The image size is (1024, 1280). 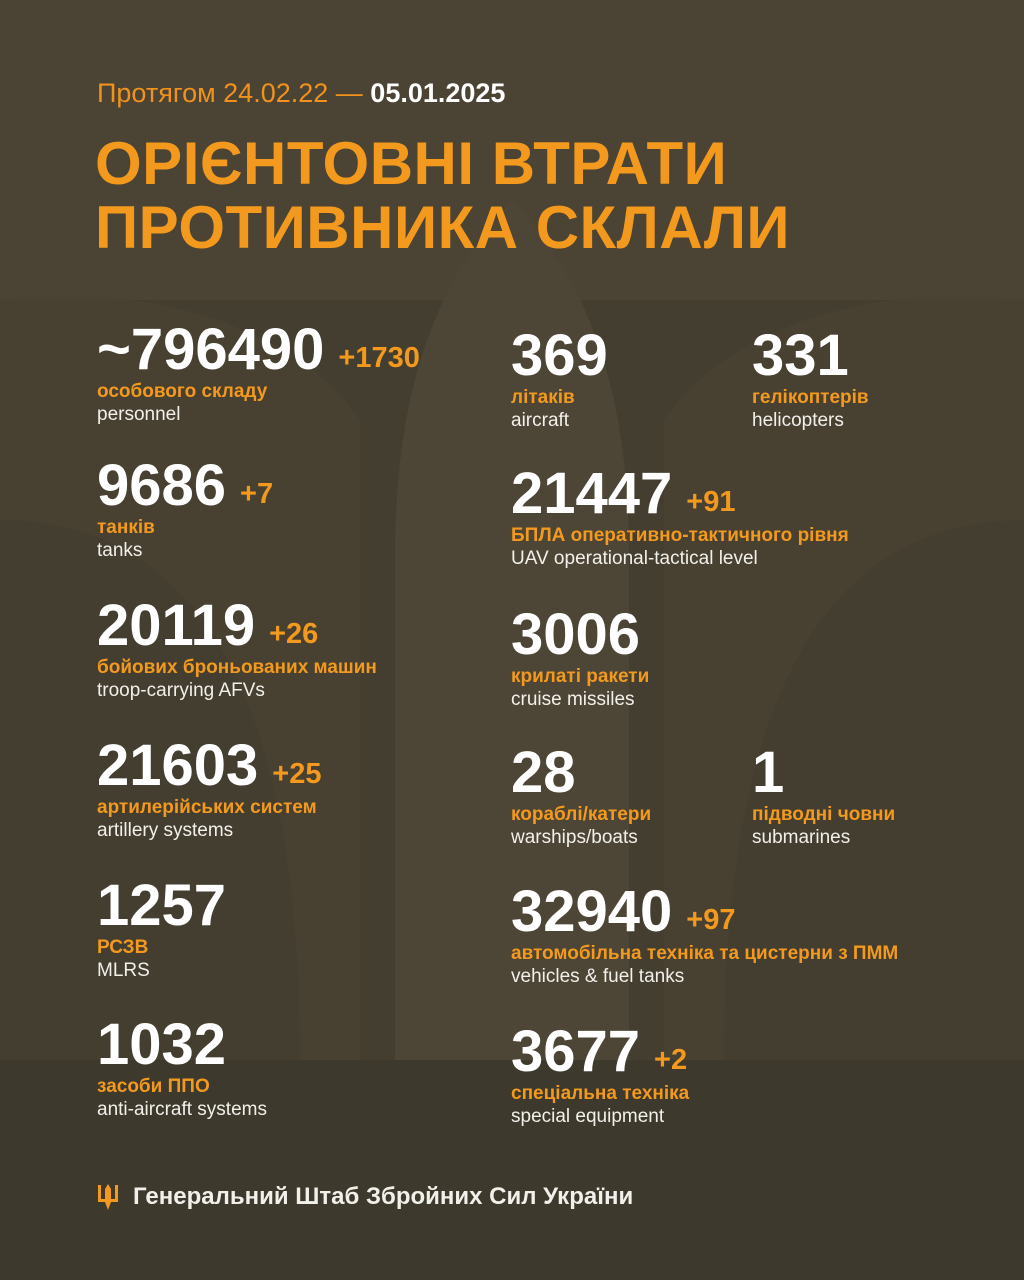 I want to click on stat-delta: +25, so click(x=297, y=774).